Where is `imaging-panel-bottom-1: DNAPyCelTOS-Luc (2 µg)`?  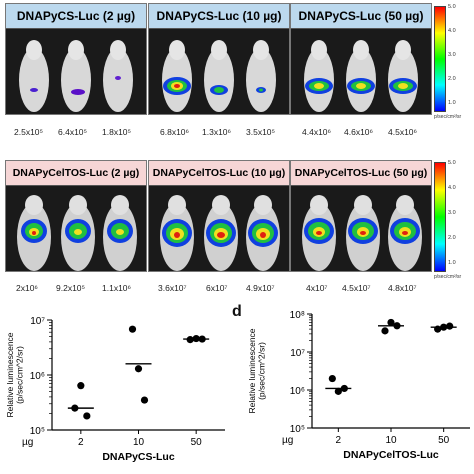
imaging-panel-bottom-1: DNAPyCelTOS-Luc (2 µg) is located at coordinates (76, 216).